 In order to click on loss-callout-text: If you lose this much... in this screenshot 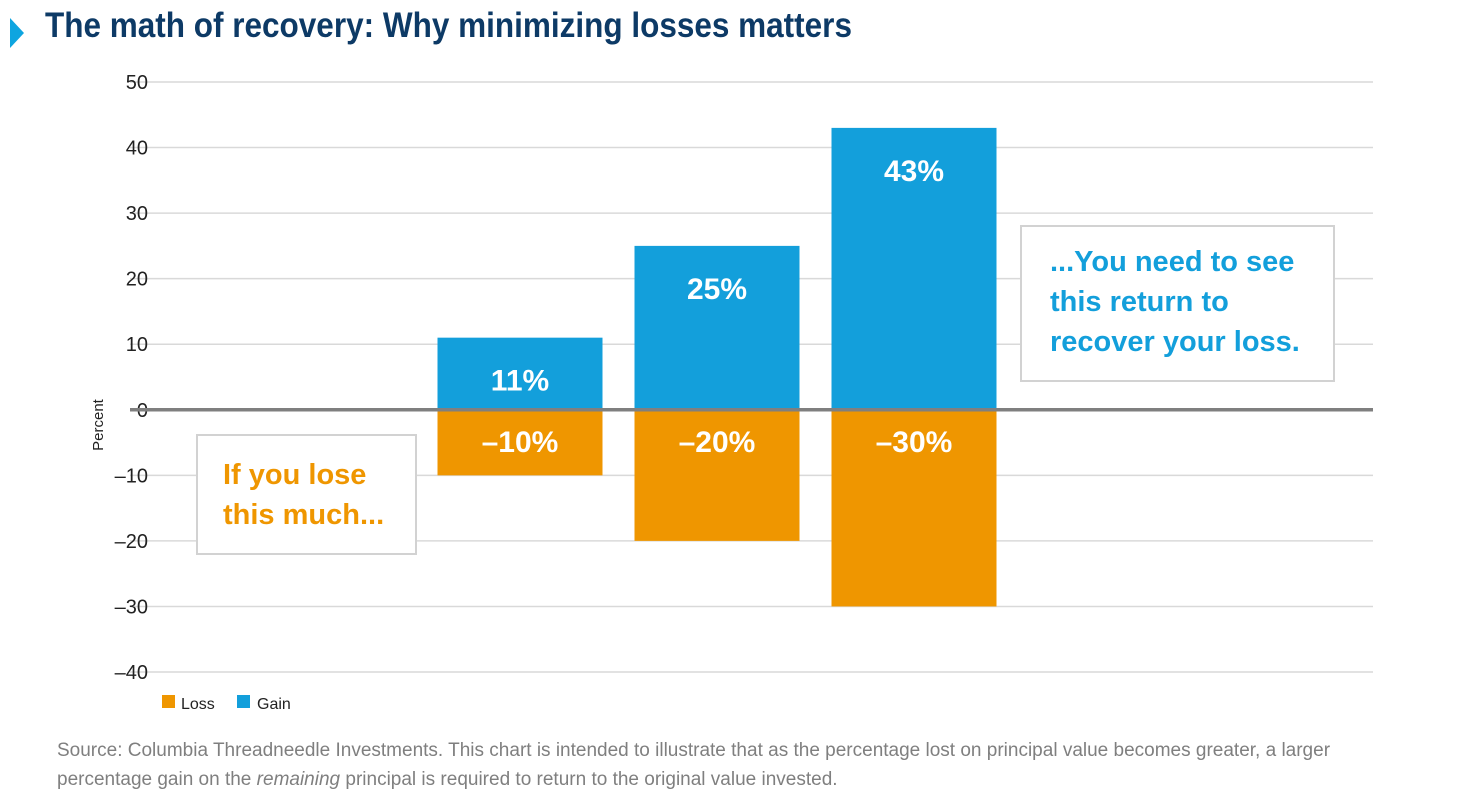, I will do `click(303, 495)`.